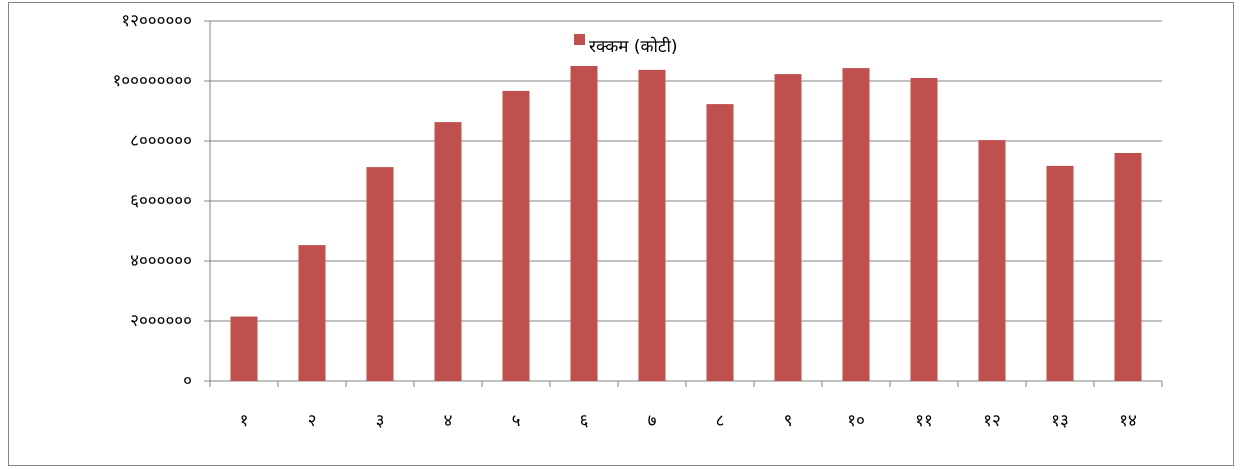 This screenshot has height=470, width=1243. Describe the element at coordinates (187, 381) in the screenshot. I see `y-tick-label: ०` at that location.